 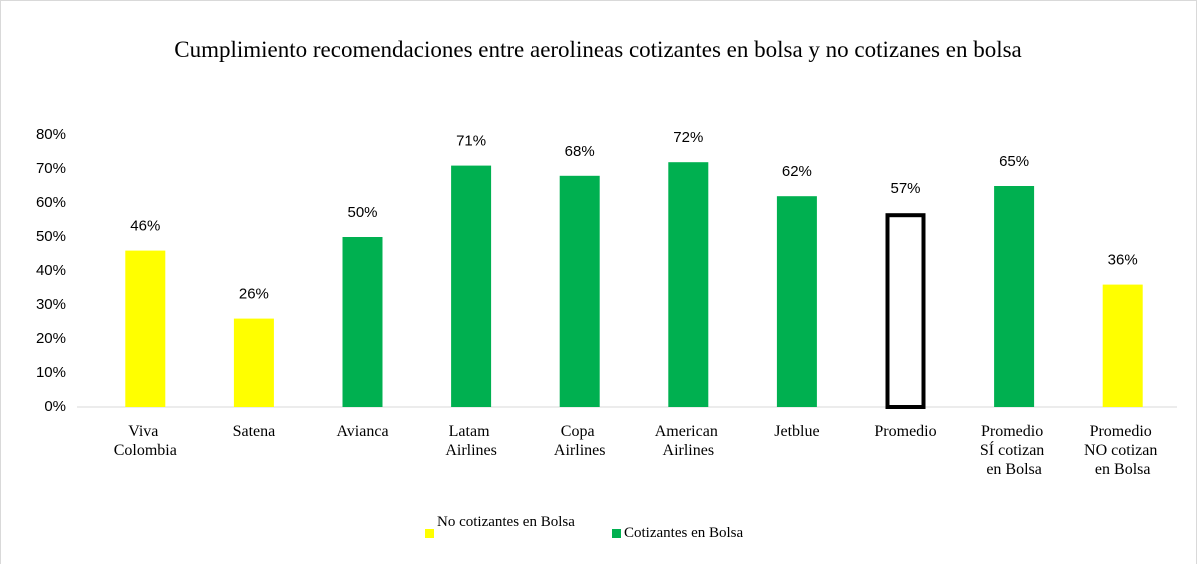 I want to click on x-tick-label: Satena, so click(x=254, y=431).